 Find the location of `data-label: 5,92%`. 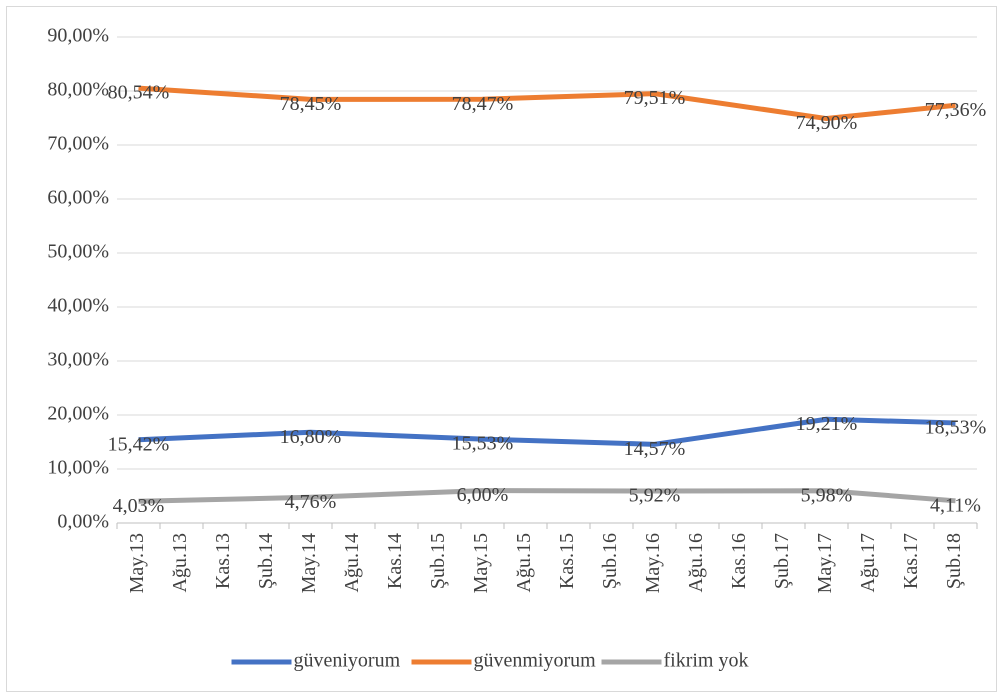

data-label: 5,92% is located at coordinates (655, 496).